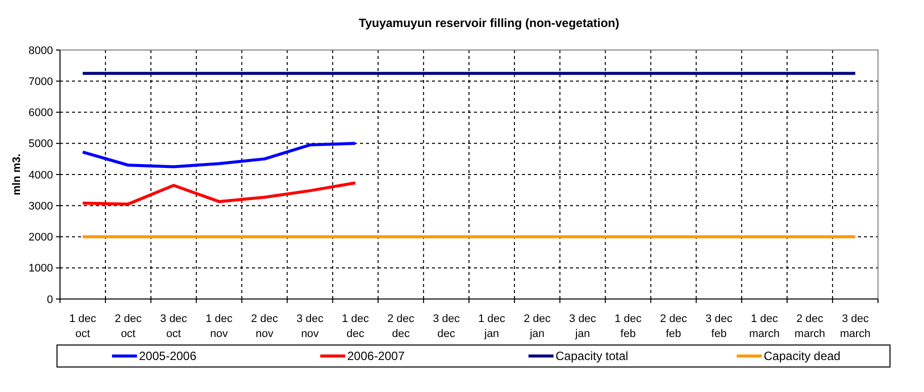  Describe the element at coordinates (40, 268) in the screenshot. I see `y-tick-label: 1000` at that location.